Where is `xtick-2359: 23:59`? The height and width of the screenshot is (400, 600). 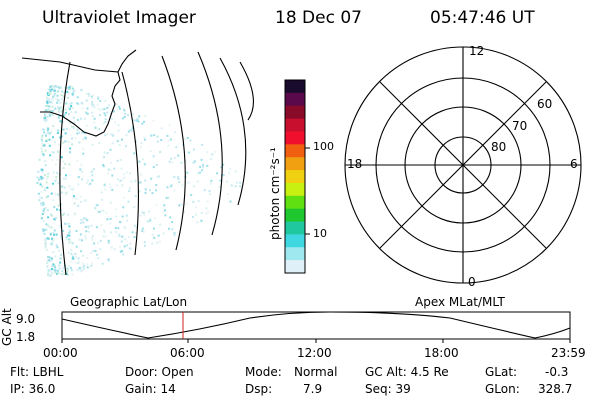 xtick-2359: 23:59 is located at coordinates (568, 353).